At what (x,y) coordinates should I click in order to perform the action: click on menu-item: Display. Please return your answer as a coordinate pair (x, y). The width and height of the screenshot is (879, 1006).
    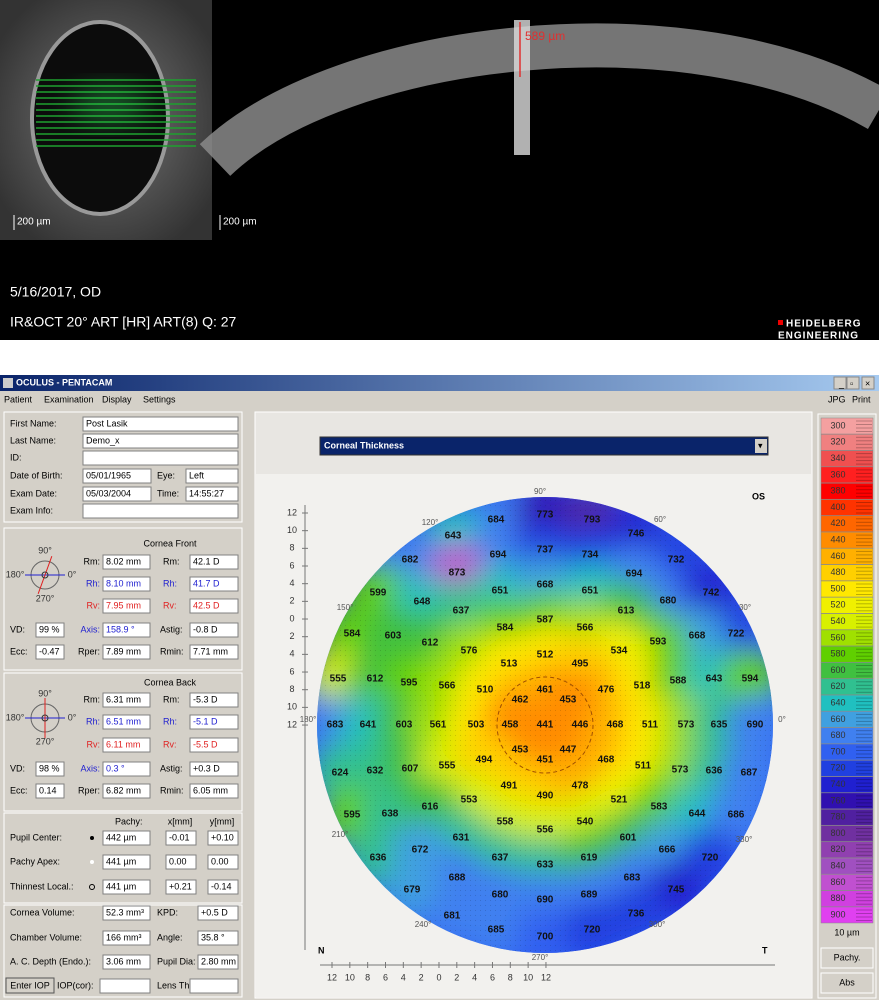
    Looking at the image, I should click on (117, 399).